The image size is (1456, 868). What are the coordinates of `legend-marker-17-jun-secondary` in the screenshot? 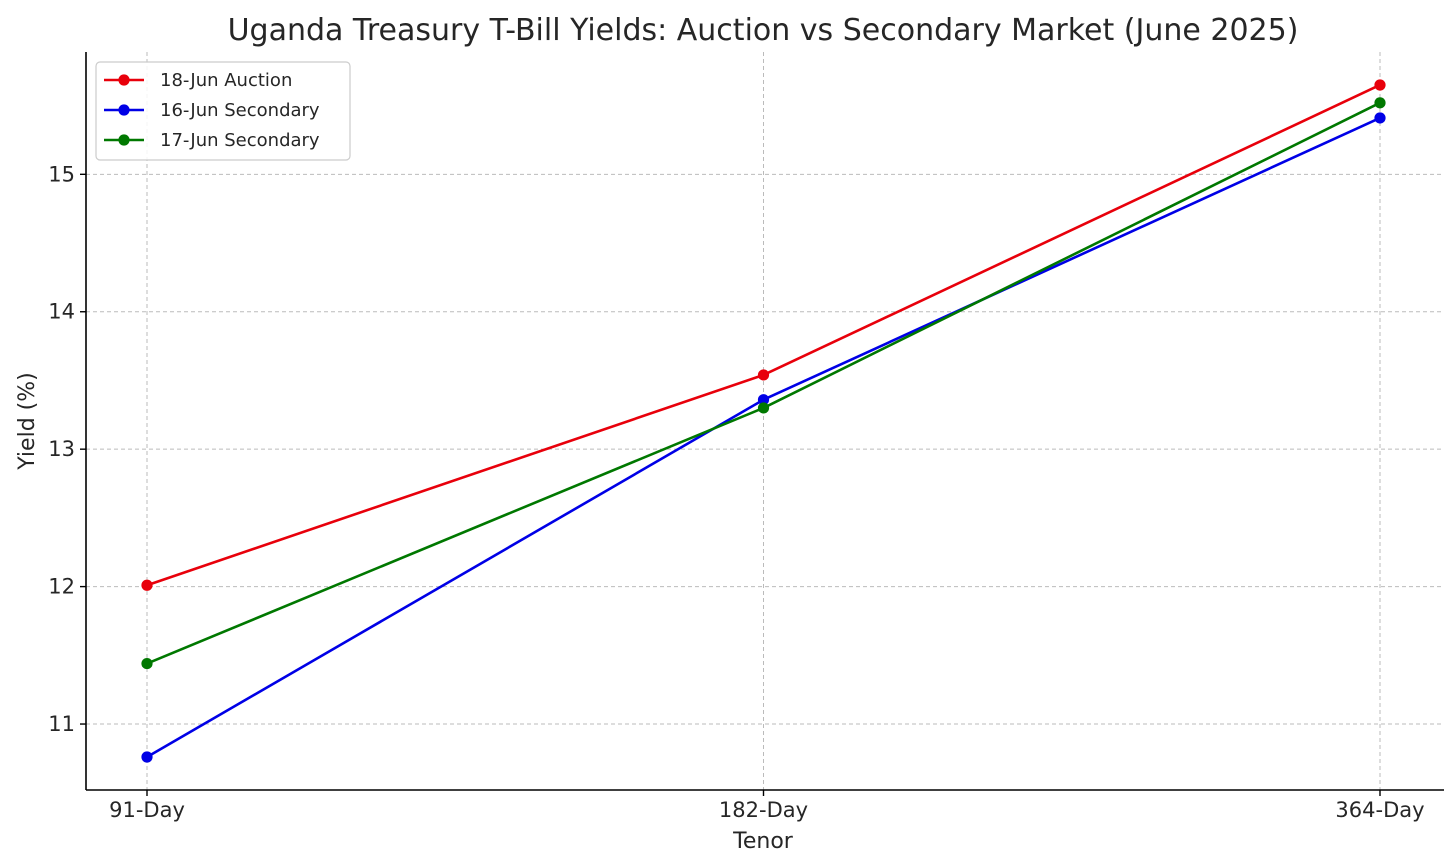 It's located at (124, 140).